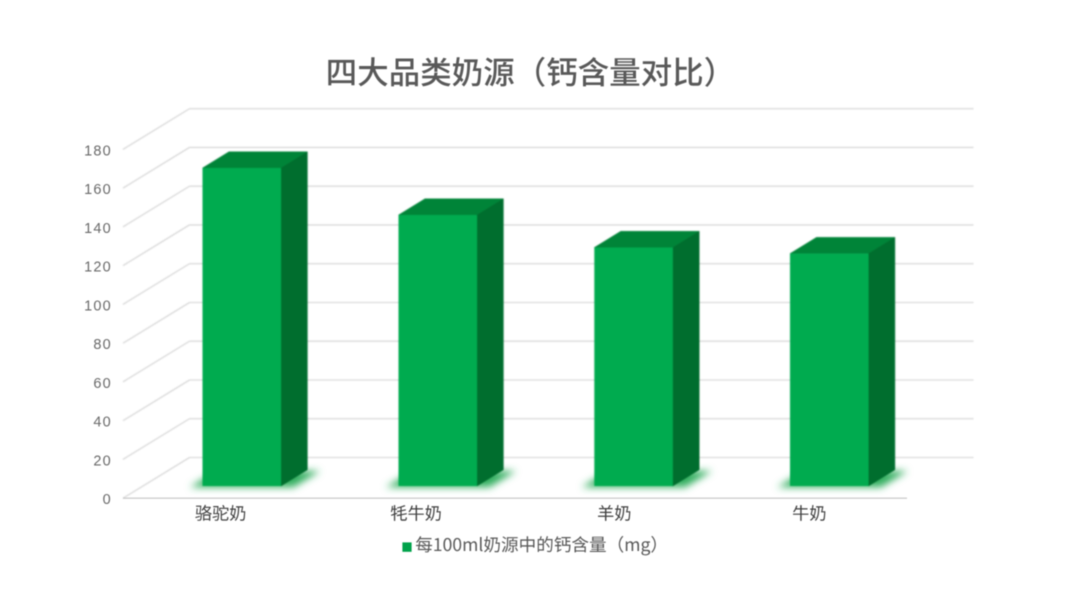 This screenshot has width=1080, height=613. Describe the element at coordinates (102, 461) in the screenshot. I see `svg-text: 20` at that location.